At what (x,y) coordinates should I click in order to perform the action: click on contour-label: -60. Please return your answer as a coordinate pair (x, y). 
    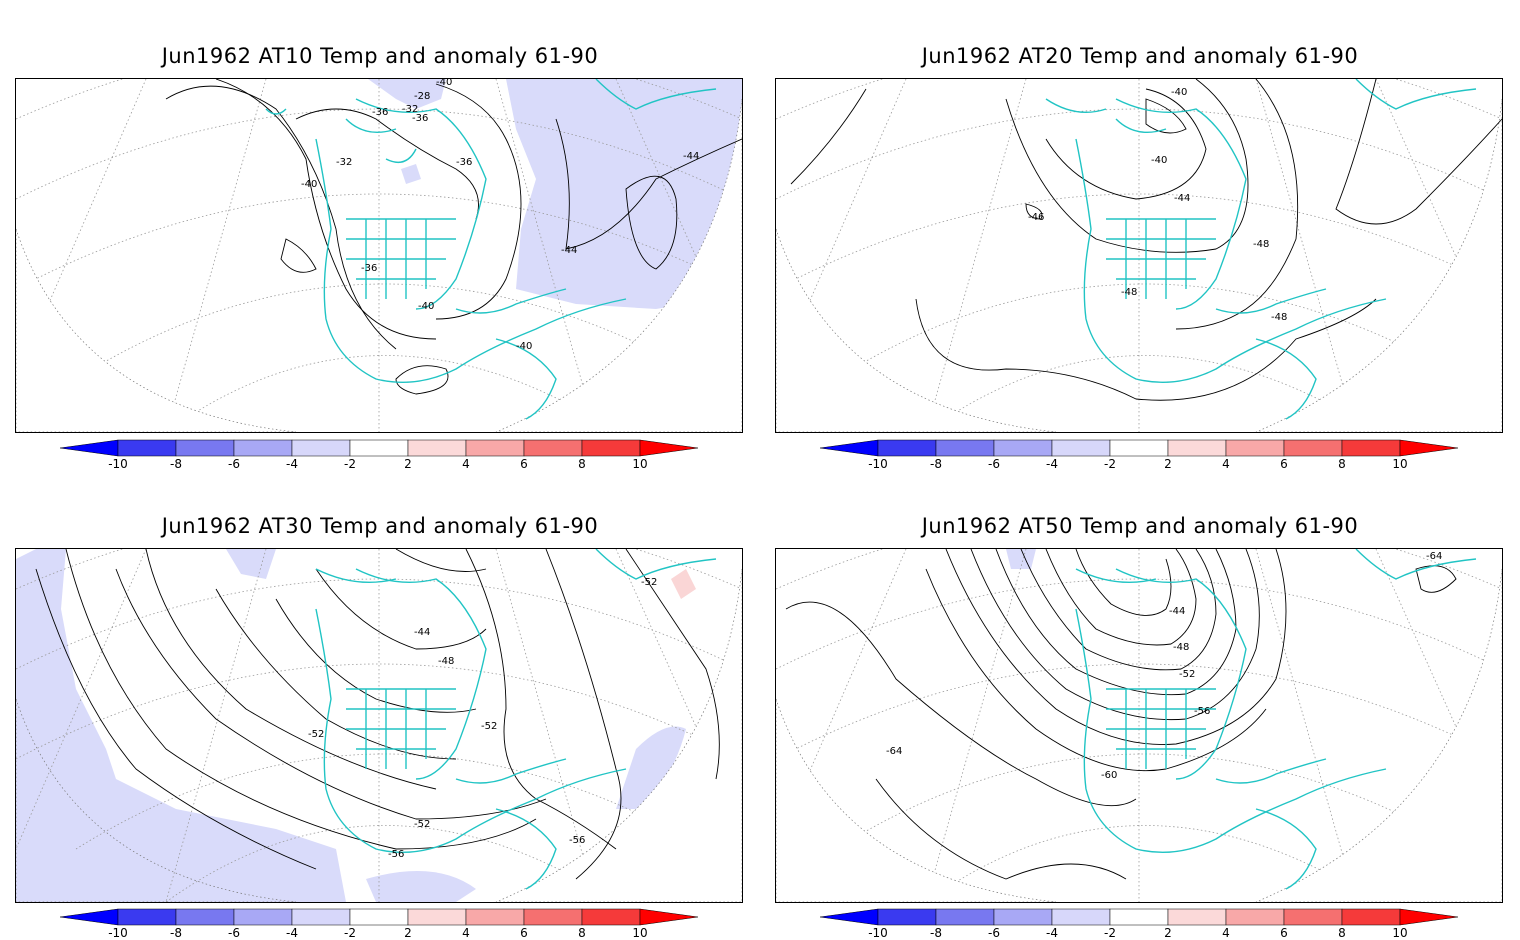
    Looking at the image, I should click on (1109, 775).